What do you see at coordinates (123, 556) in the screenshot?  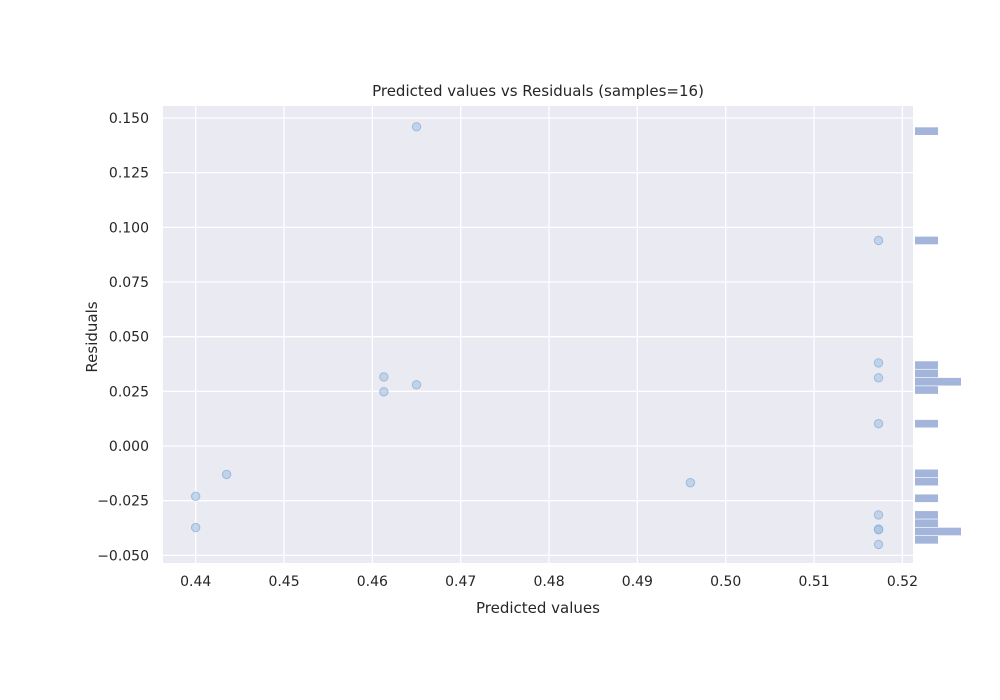 I see `y-tick-label: −0.050` at bounding box center [123, 556].